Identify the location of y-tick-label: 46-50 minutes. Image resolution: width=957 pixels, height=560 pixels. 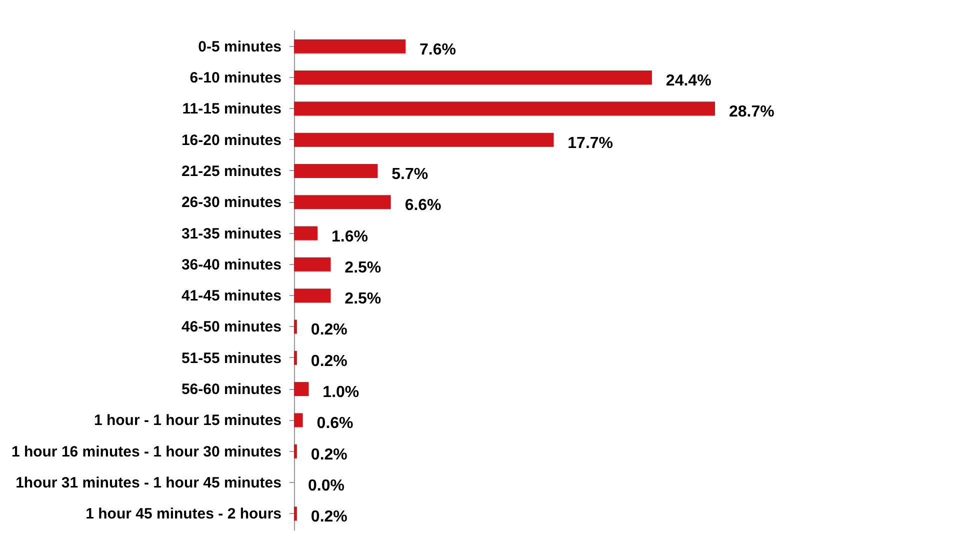
(231, 327).